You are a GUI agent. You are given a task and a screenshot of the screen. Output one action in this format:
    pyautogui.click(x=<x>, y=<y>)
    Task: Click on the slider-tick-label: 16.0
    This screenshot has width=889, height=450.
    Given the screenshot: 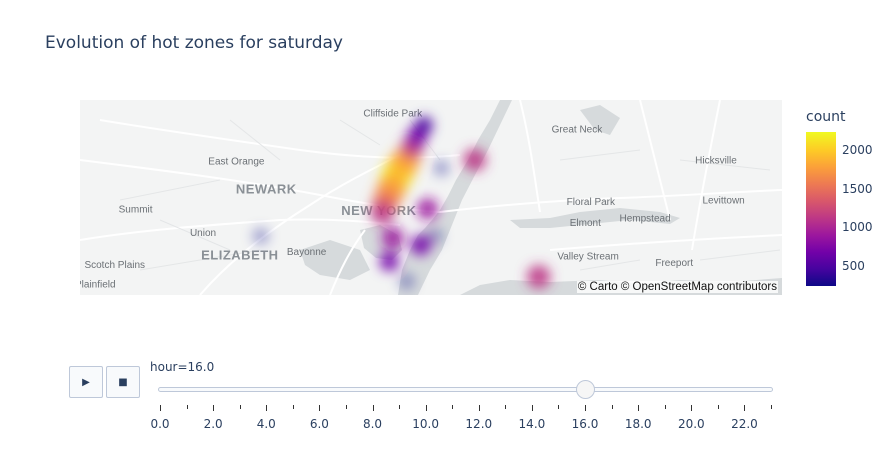 What is the action you would take?
    pyautogui.click(x=585, y=424)
    